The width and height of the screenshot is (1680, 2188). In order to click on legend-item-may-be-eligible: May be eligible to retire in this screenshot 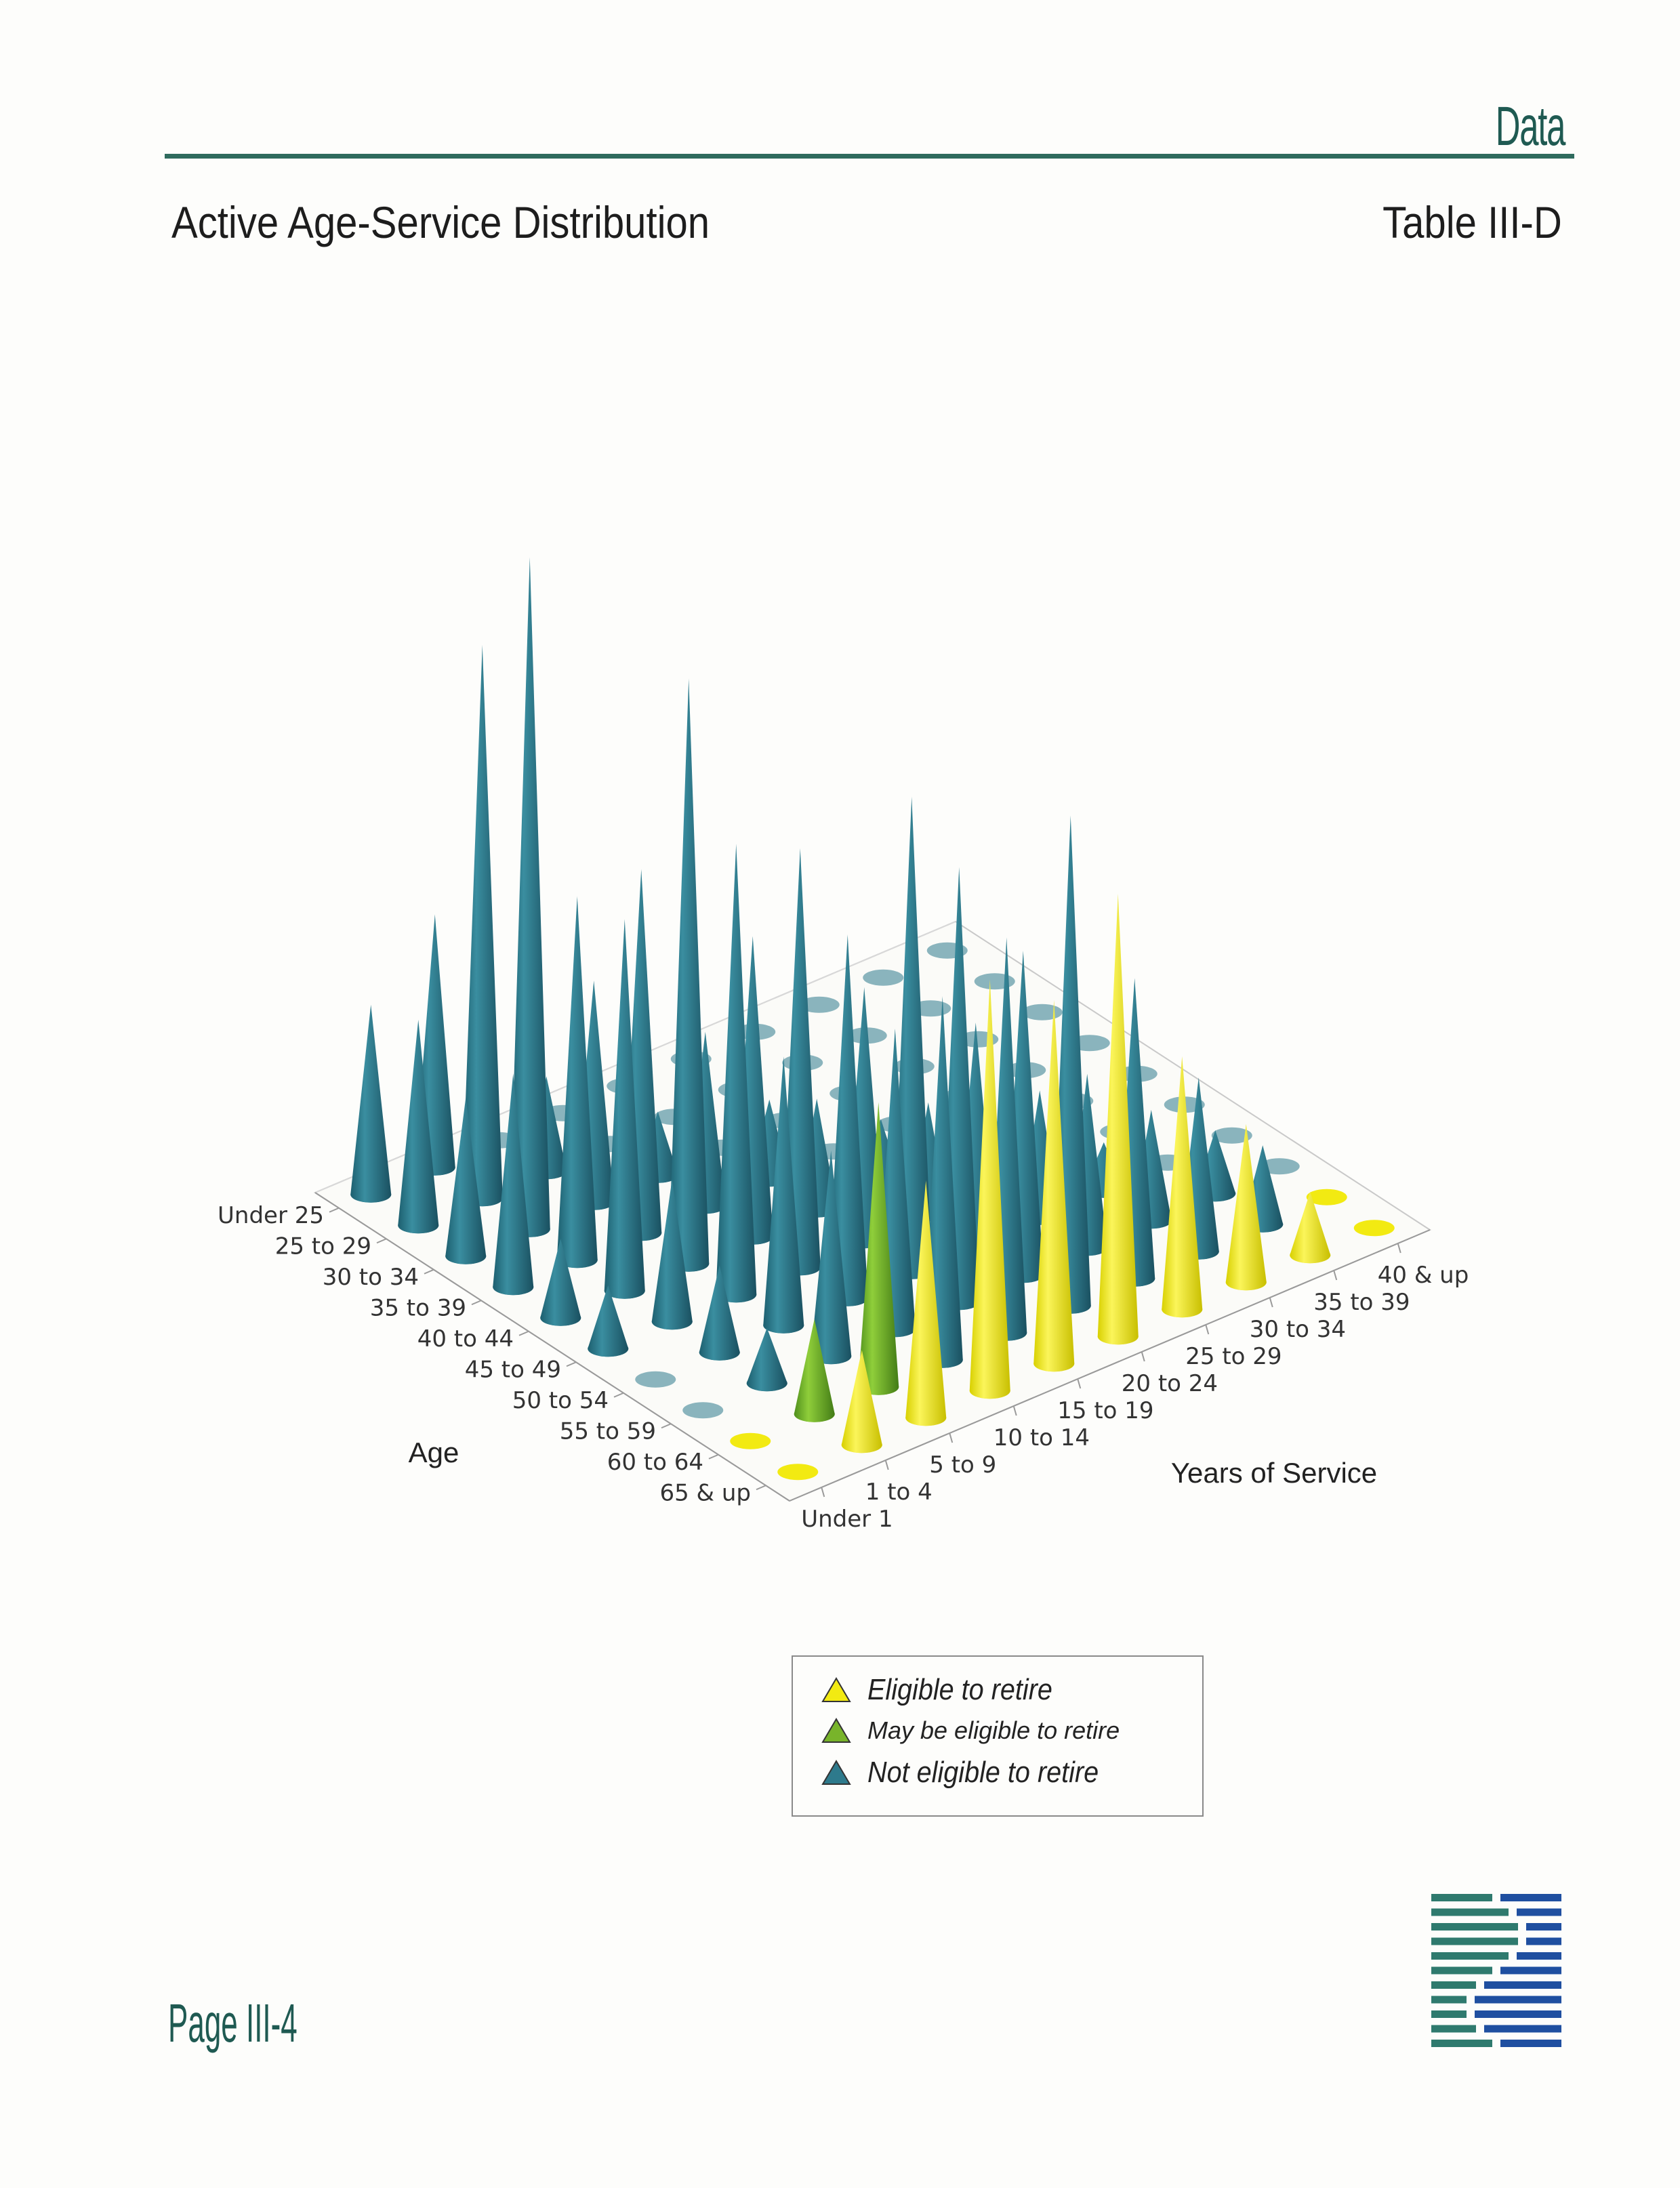, I will do `click(971, 1730)`.